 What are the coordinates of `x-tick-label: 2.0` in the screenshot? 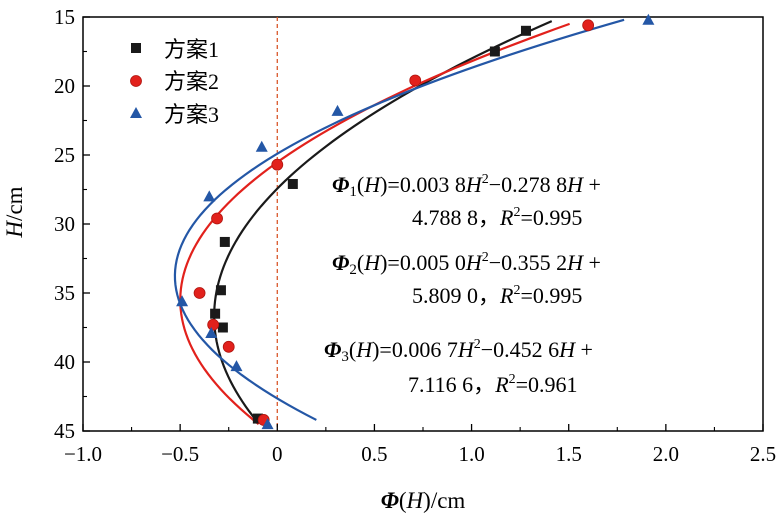 It's located at (666, 454).